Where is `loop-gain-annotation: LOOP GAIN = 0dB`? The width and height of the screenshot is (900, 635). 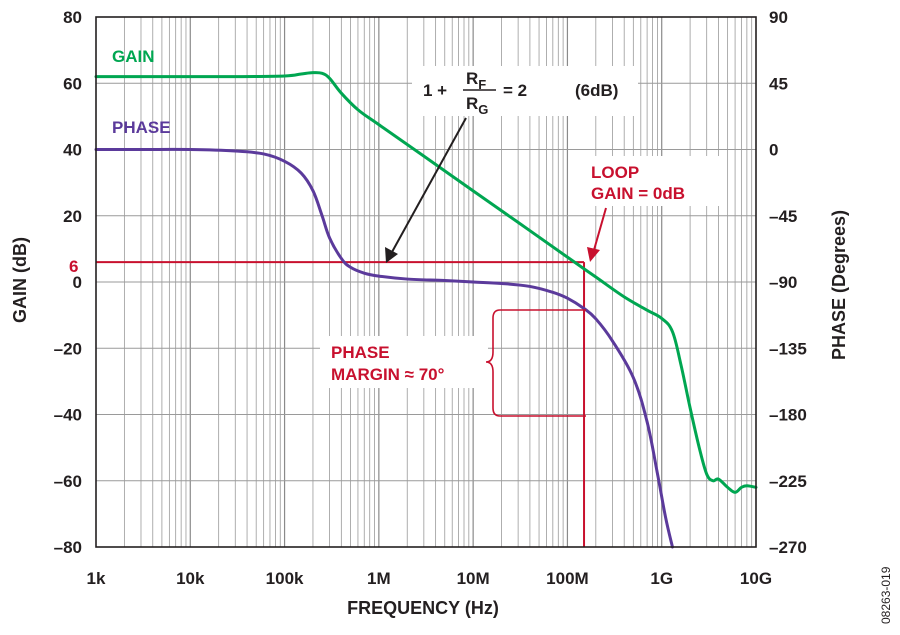 loop-gain-annotation: LOOP GAIN = 0dB is located at coordinates (652, 181).